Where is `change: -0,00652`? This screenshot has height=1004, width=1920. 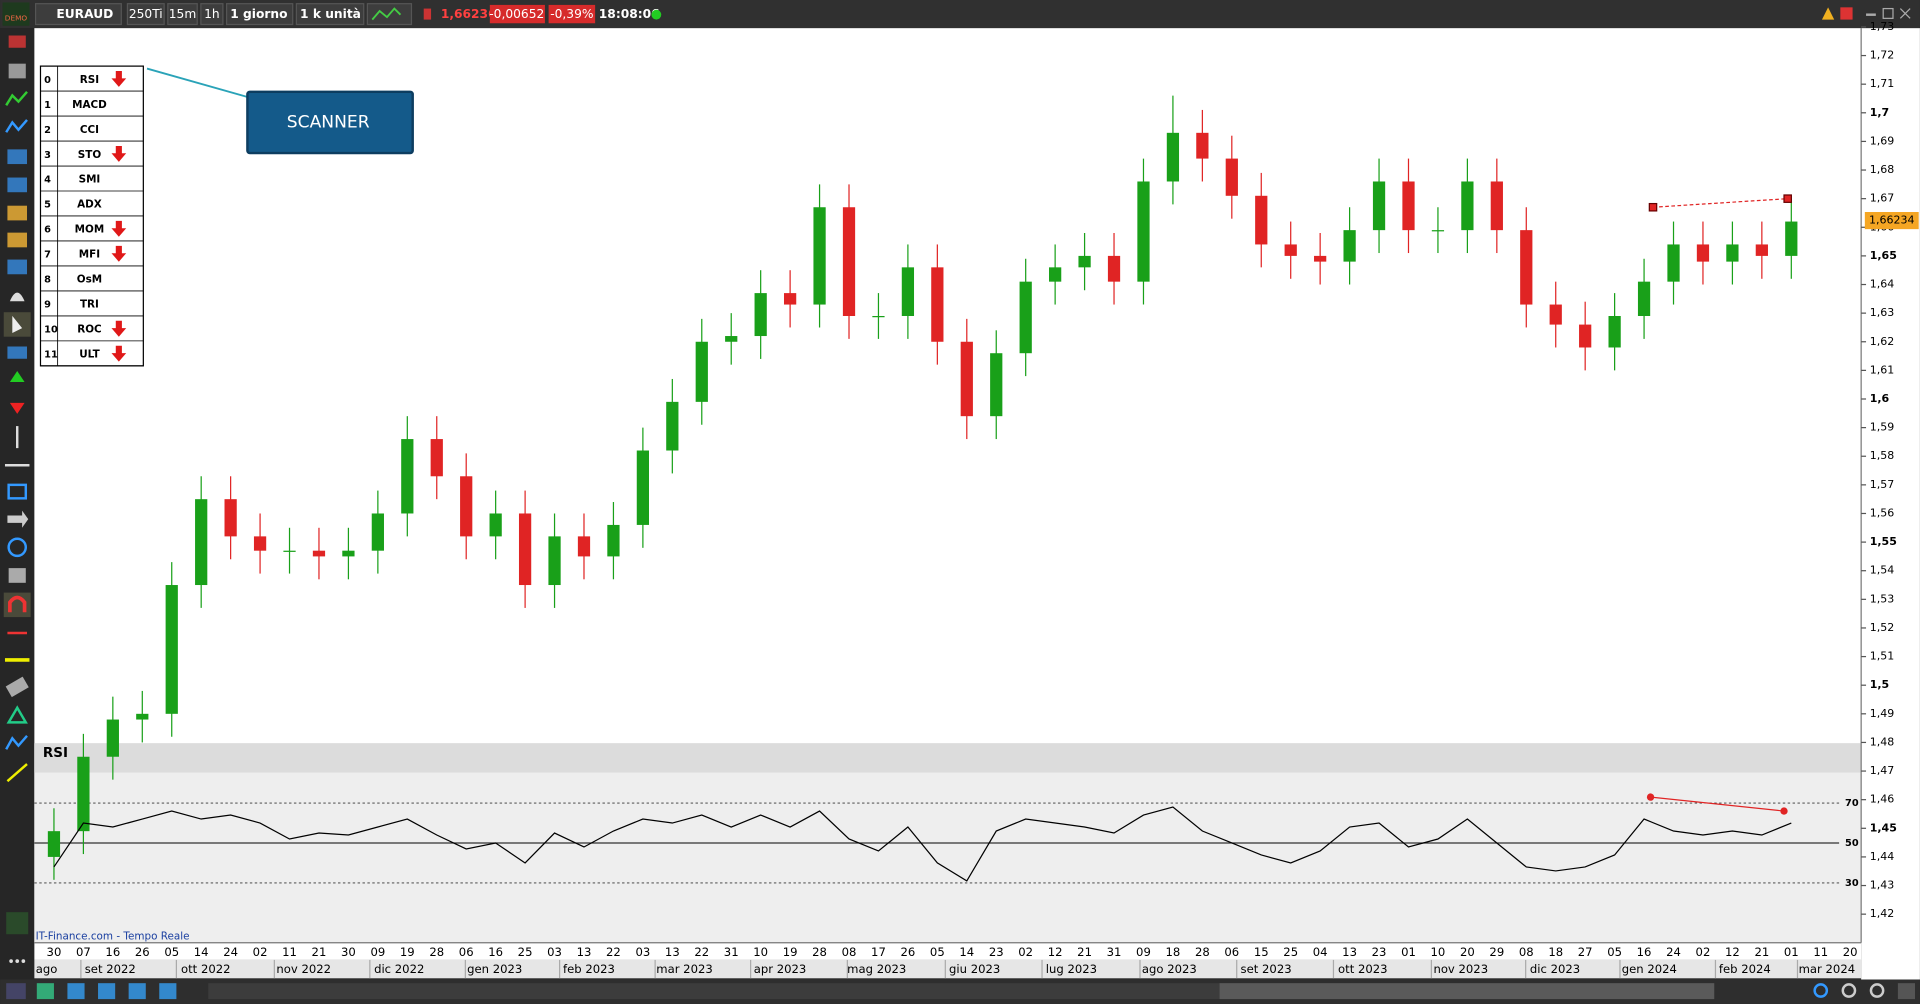 change: -0,00652 is located at coordinates (516, 14).